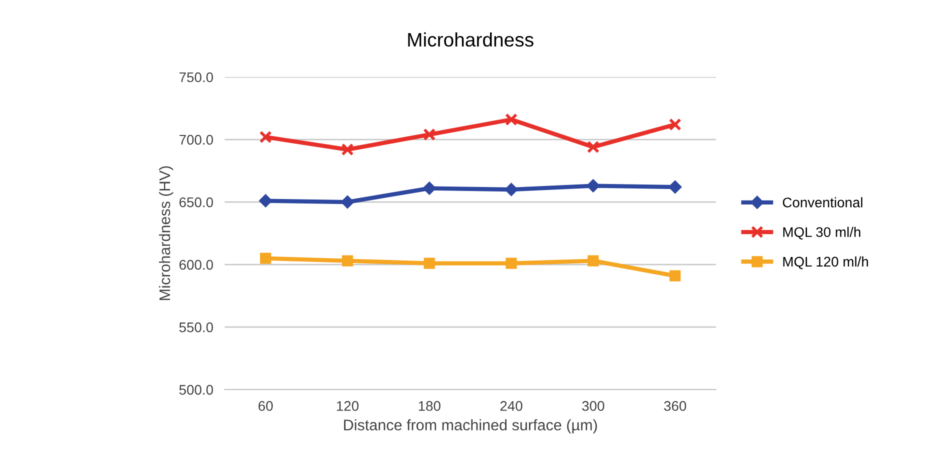  Describe the element at coordinates (593, 406) in the screenshot. I see `x-tick-label: 300` at that location.